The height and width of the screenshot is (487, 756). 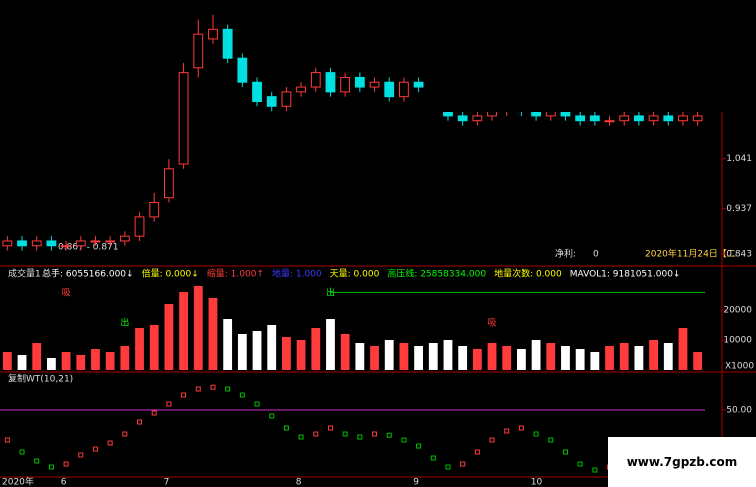 What do you see at coordinates (682, 462) in the screenshot?
I see `watermark: www.7gpzb.com` at bounding box center [682, 462].